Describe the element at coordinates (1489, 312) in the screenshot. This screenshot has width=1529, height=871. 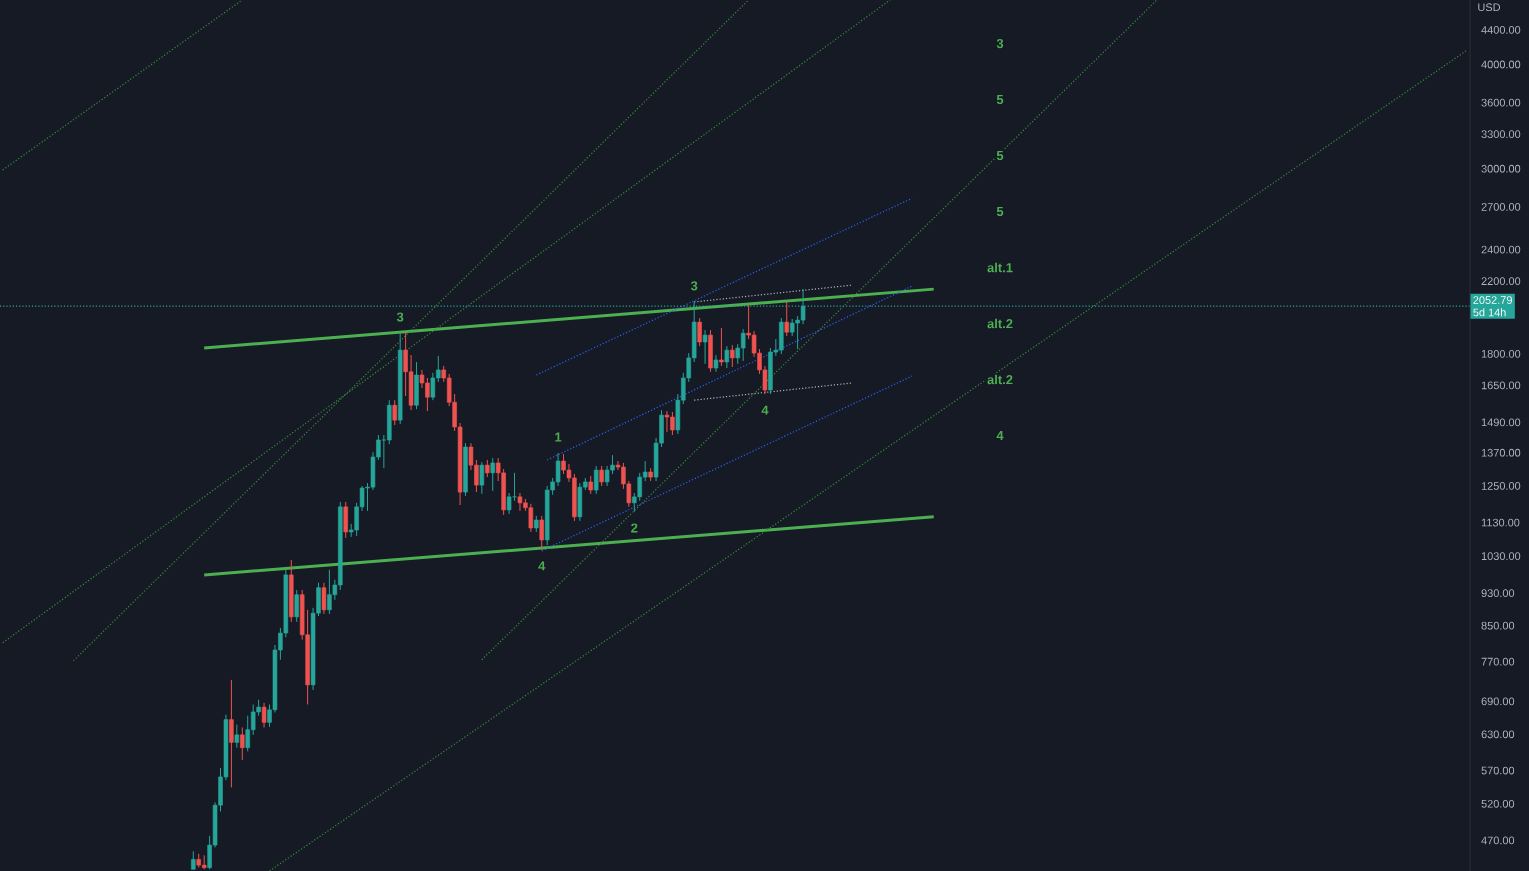
I see `text: 5d 14h` at that location.